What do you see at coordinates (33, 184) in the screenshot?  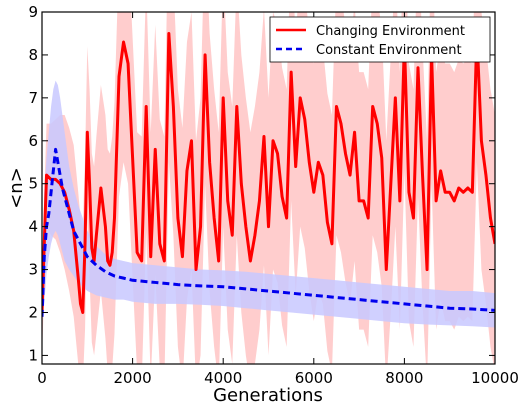 I see `y-tick-label: 5` at bounding box center [33, 184].